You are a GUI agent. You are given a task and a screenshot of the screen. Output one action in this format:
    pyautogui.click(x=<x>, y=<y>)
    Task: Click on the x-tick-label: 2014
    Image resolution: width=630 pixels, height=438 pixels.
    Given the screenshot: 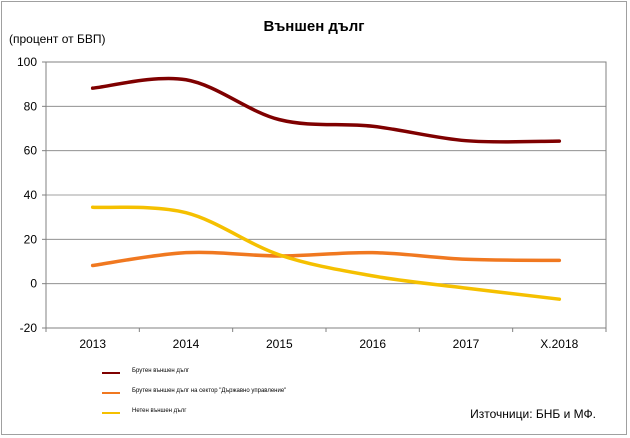 What is the action you would take?
    pyautogui.click(x=186, y=344)
    